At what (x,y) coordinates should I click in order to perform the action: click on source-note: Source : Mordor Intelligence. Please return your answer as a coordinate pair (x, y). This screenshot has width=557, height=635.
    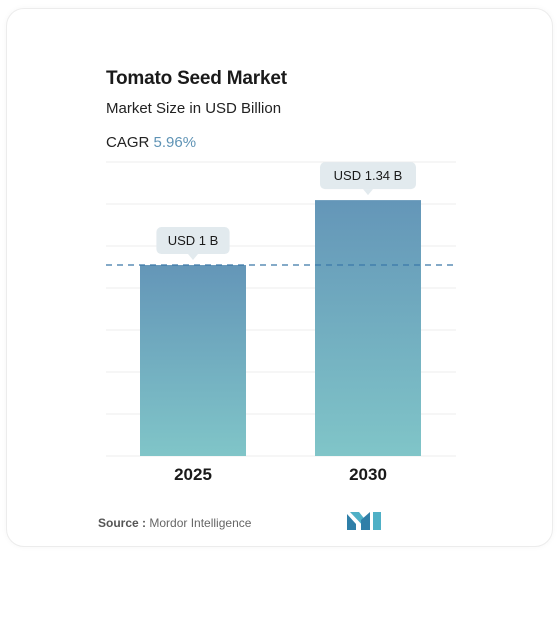
    Looking at the image, I should click on (174, 523).